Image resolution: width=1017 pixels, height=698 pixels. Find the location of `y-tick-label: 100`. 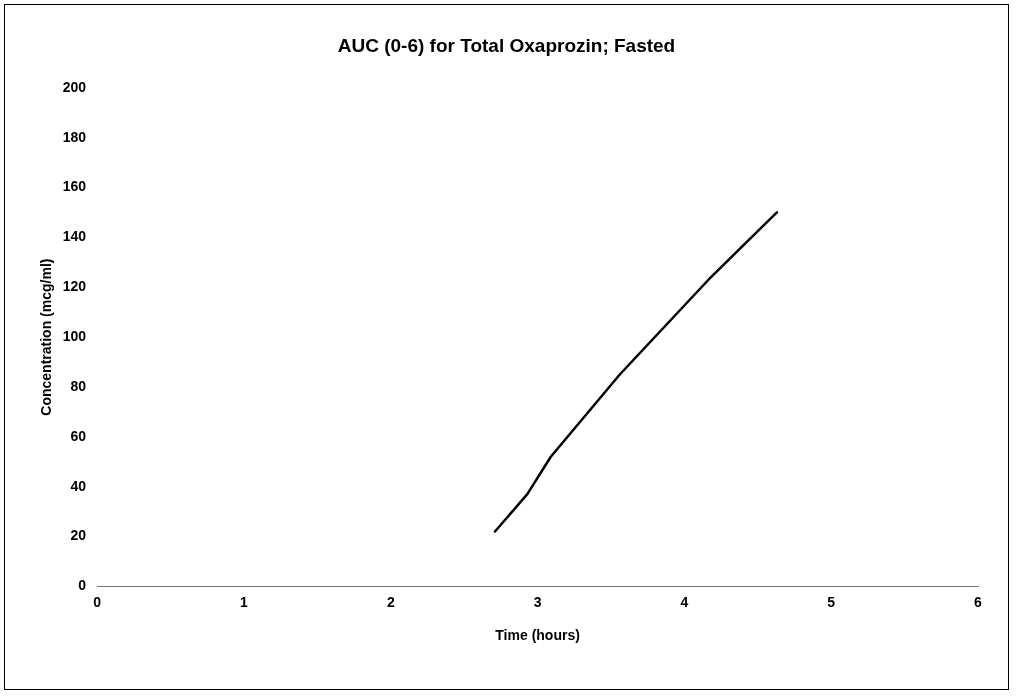

y-tick-label: 100 is located at coordinates (74, 335).